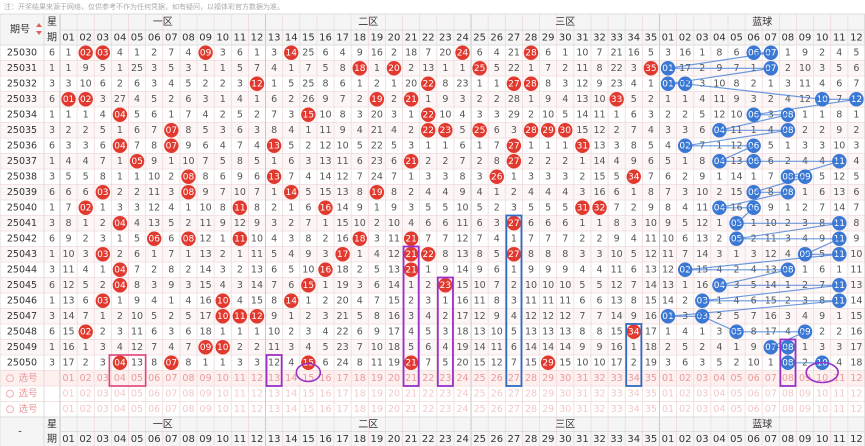 The image size is (865, 446). I want to click on pick-number: 14, so click(291, 409).